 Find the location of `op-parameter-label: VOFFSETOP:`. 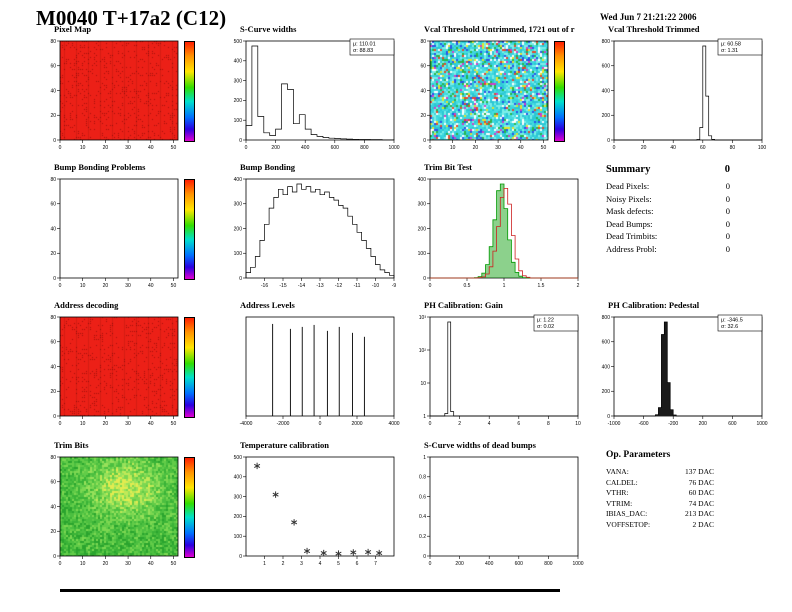

op-parameter-label: VOFFSETOP: is located at coordinates (628, 524).